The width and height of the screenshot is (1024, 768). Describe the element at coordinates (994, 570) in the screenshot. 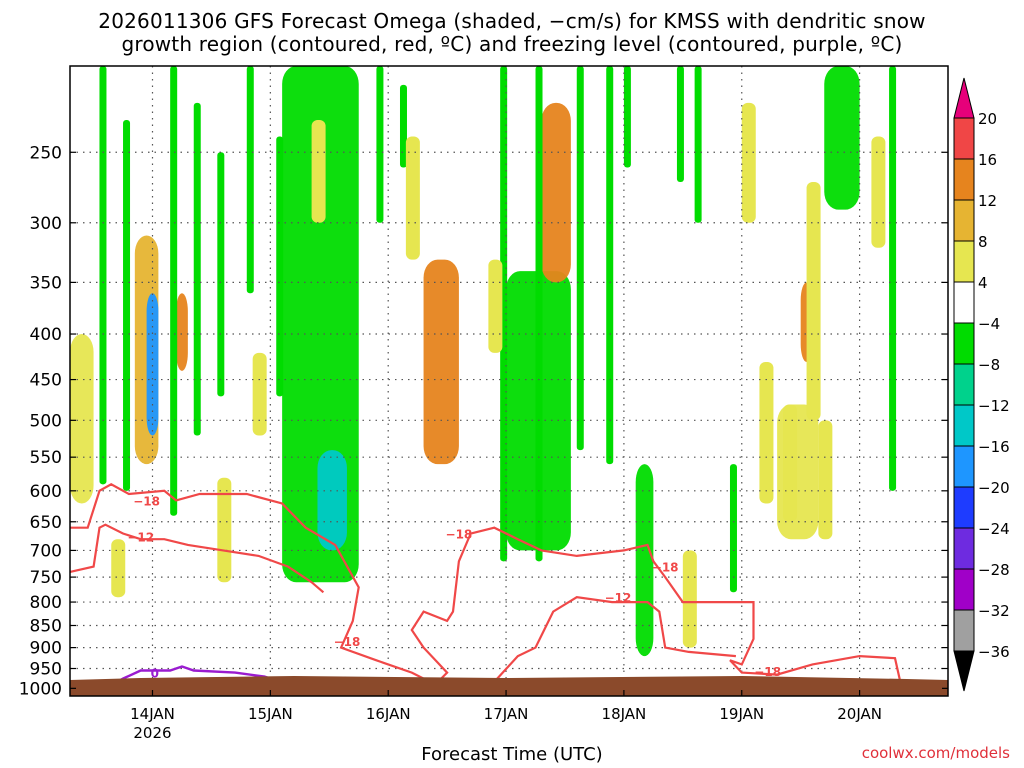

I see `colorbar-label: −28` at that location.